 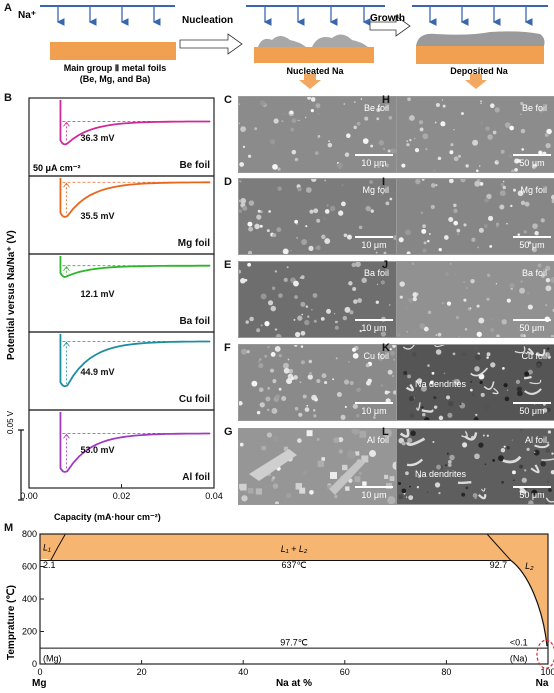 I want to click on deposited-down-arrow, so click(x=476, y=81).